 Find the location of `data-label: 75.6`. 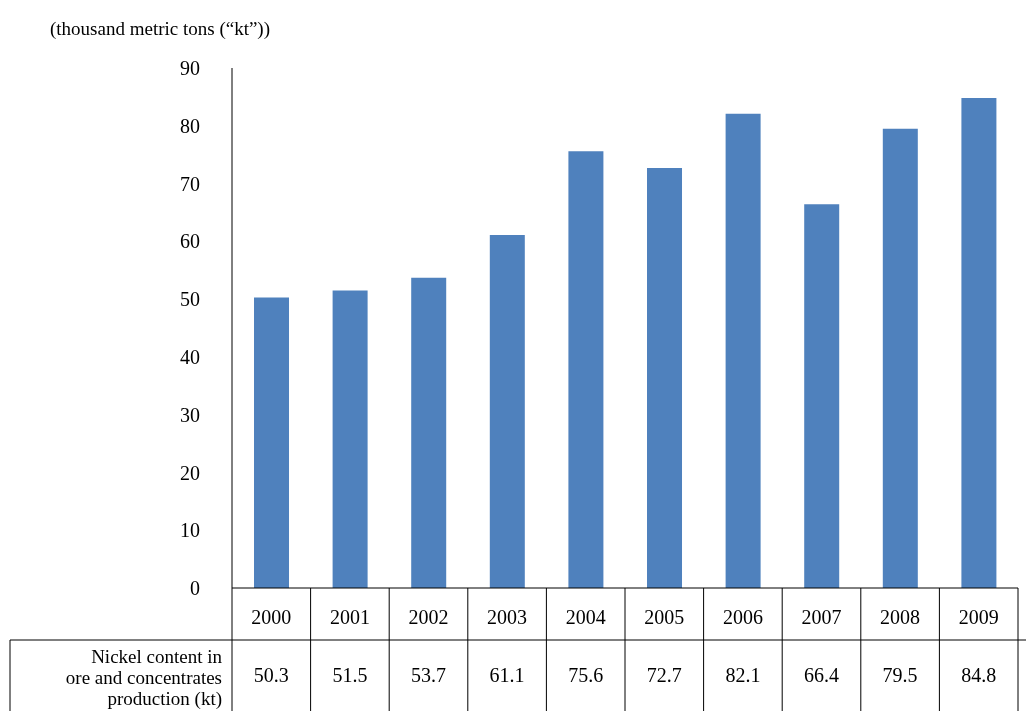

data-label: 75.6 is located at coordinates (586, 675).